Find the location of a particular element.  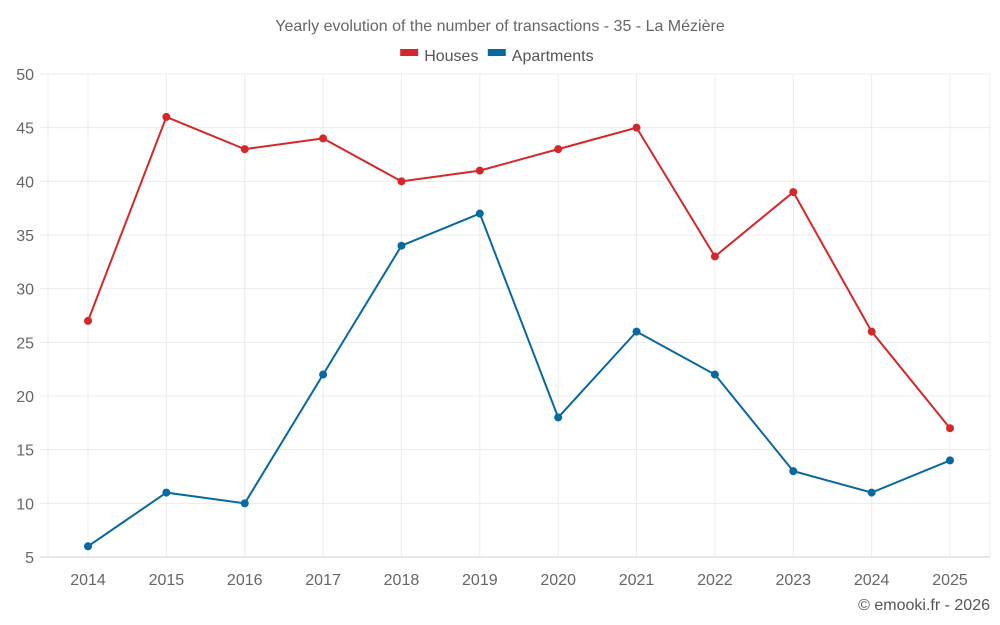

y-tick-label: 45 is located at coordinates (25, 129).